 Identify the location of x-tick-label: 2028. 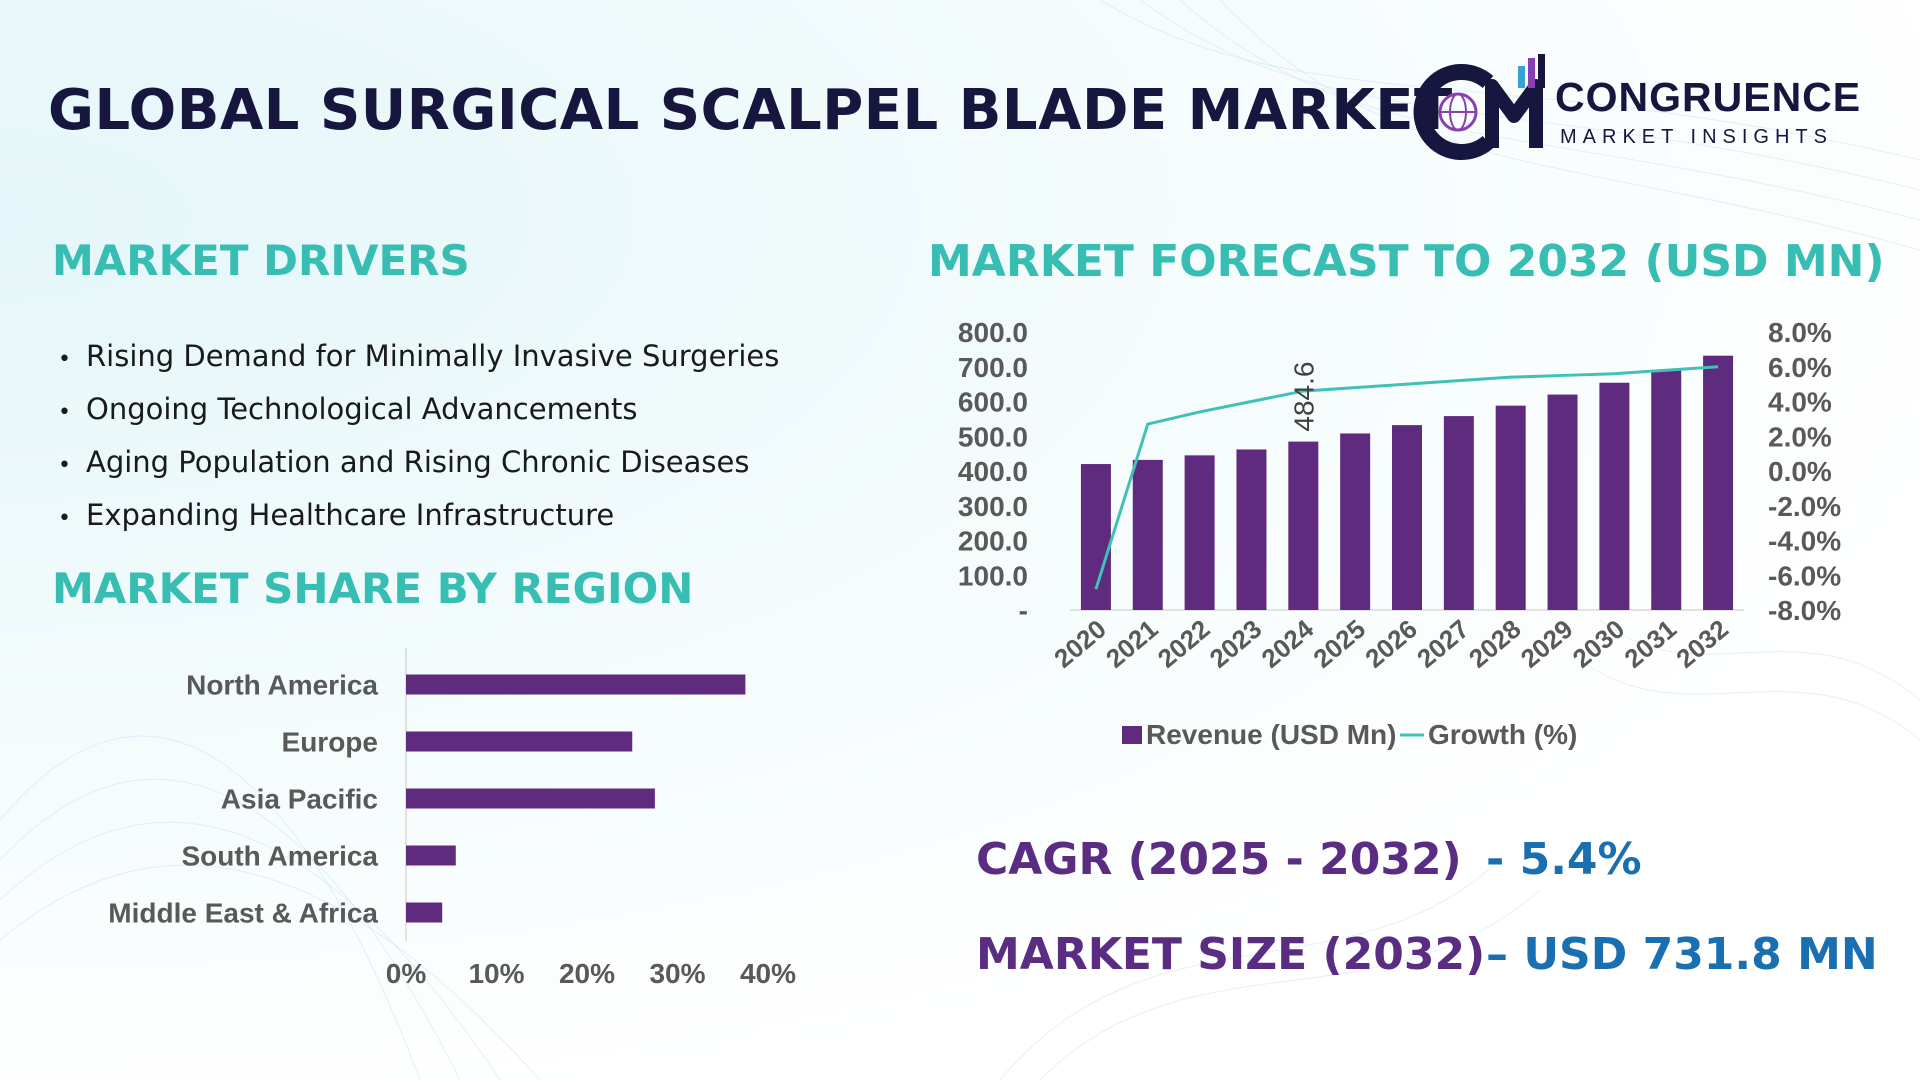
(1495, 644).